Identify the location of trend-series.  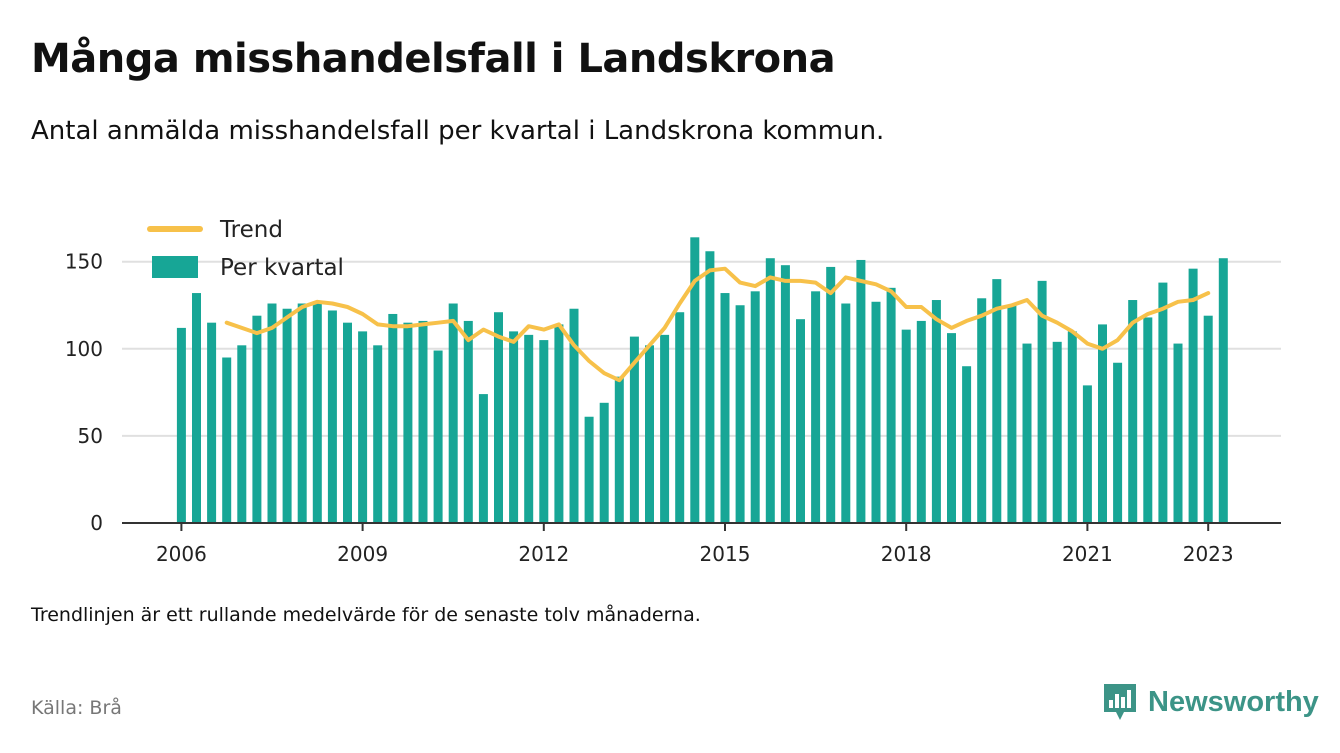
(717, 324).